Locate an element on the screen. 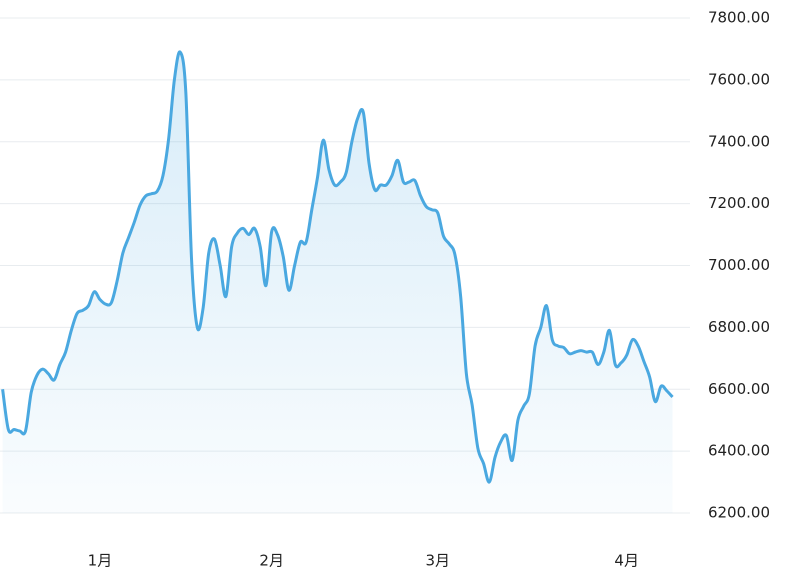 Image resolution: width=786 pixels, height=586 pixels. y-tick-label: 6600.00 is located at coordinates (739, 389).